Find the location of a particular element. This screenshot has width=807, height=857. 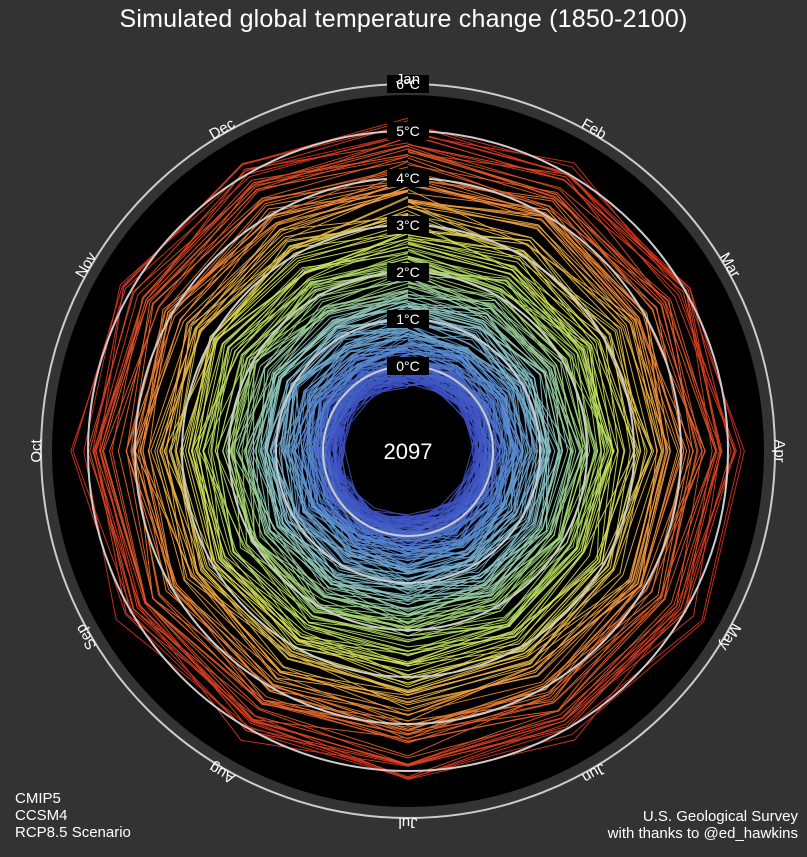

month-label-jun: Jun is located at coordinates (593, 772).